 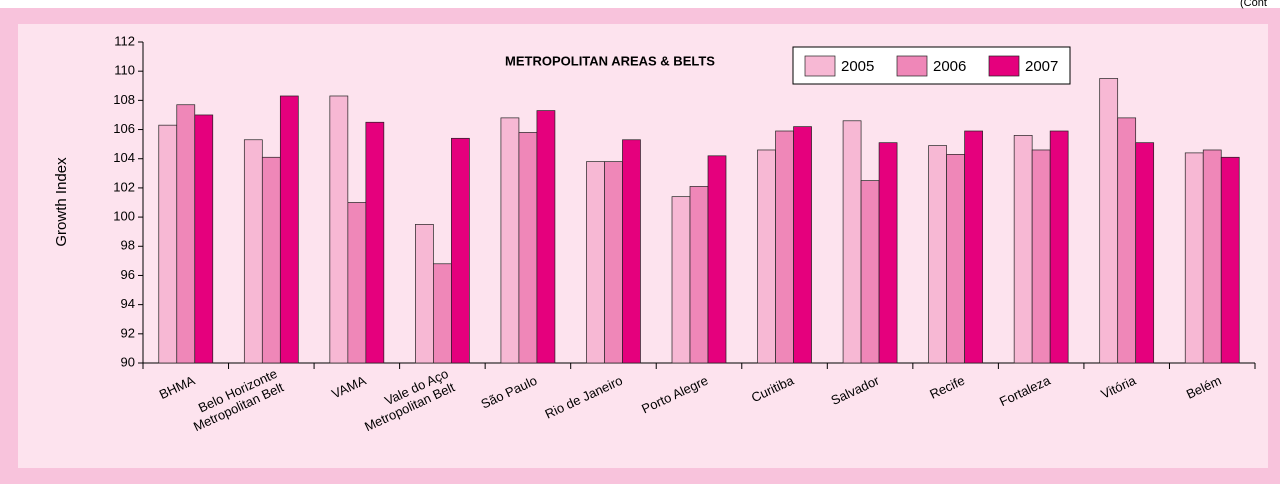 I want to click on y-tick-label: 90, so click(x=128, y=361).